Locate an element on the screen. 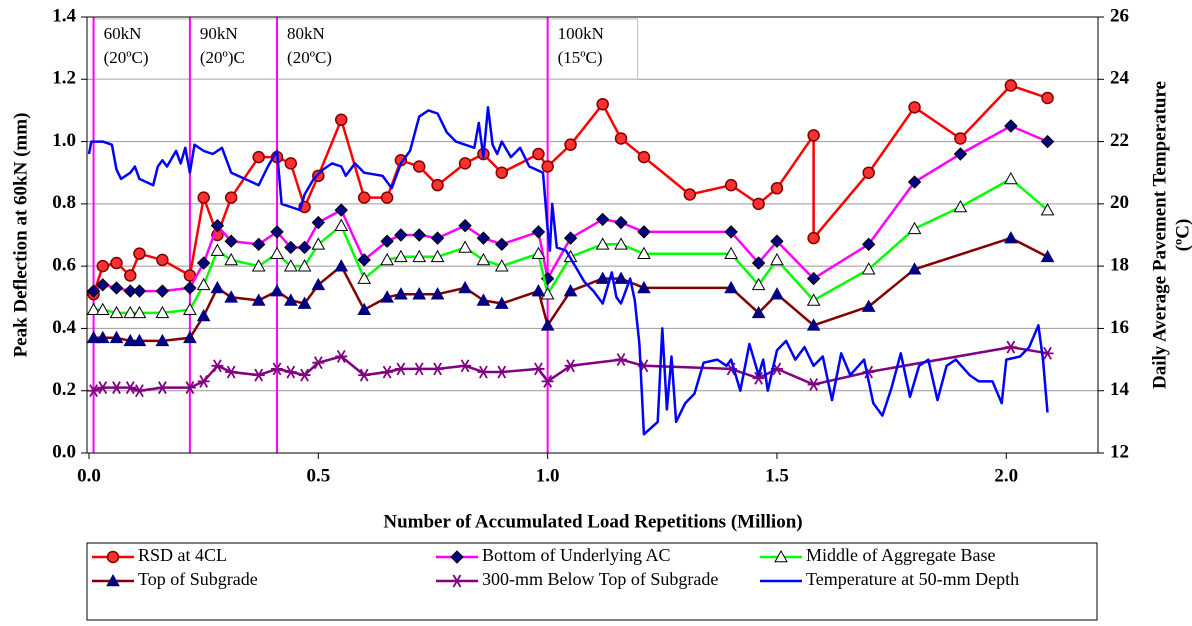 This screenshot has height=626, width=1192. y-tick-label: 0.8 is located at coordinates (64, 202).